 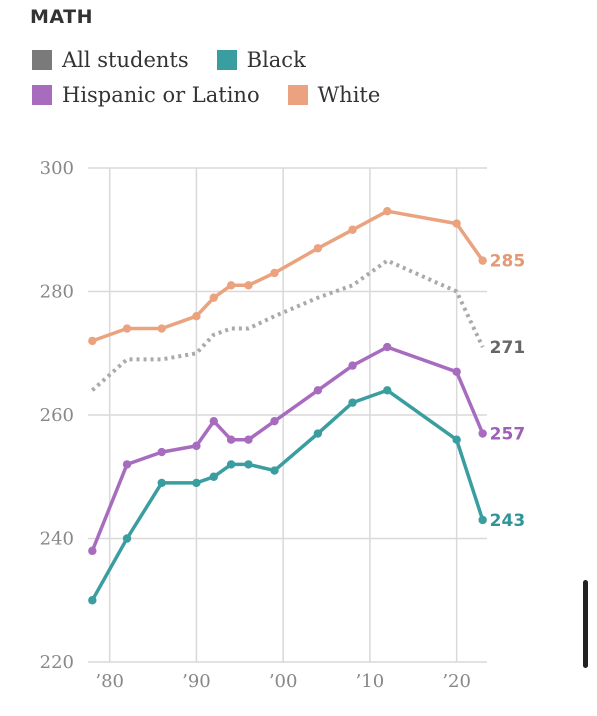 What do you see at coordinates (57, 292) in the screenshot?
I see `y-tick-label: 280` at bounding box center [57, 292].